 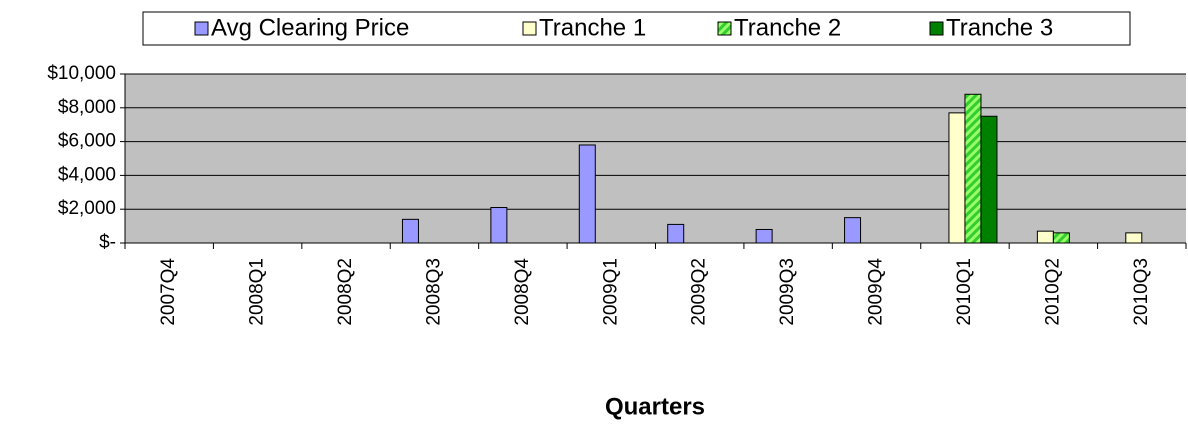 I want to click on y-tick-label: $4,000, so click(x=87, y=174).